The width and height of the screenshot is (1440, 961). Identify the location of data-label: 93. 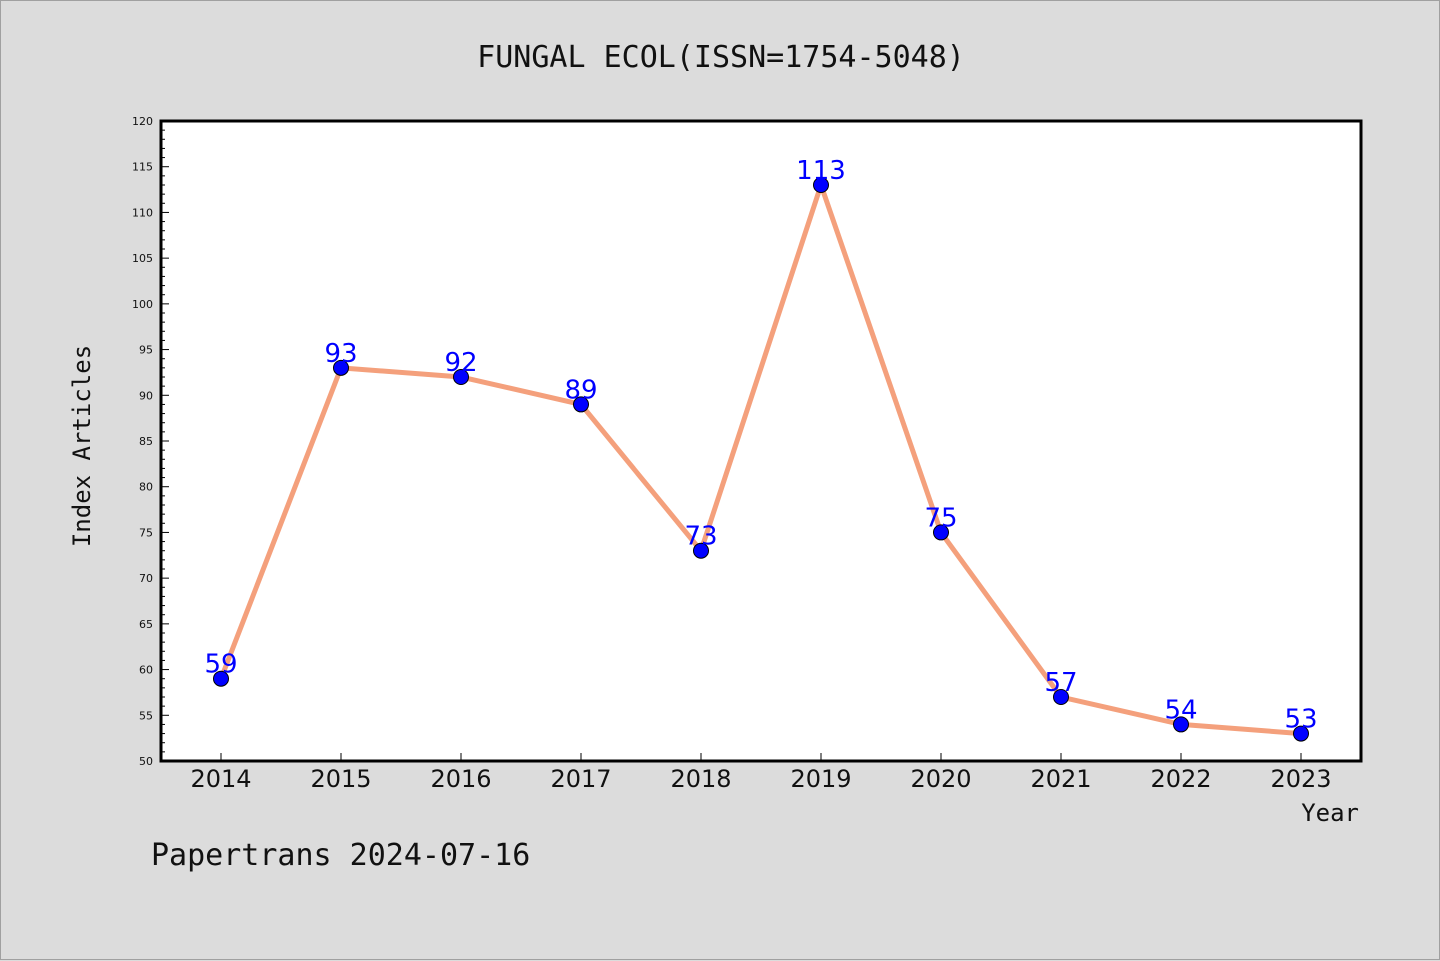
(340, 354).